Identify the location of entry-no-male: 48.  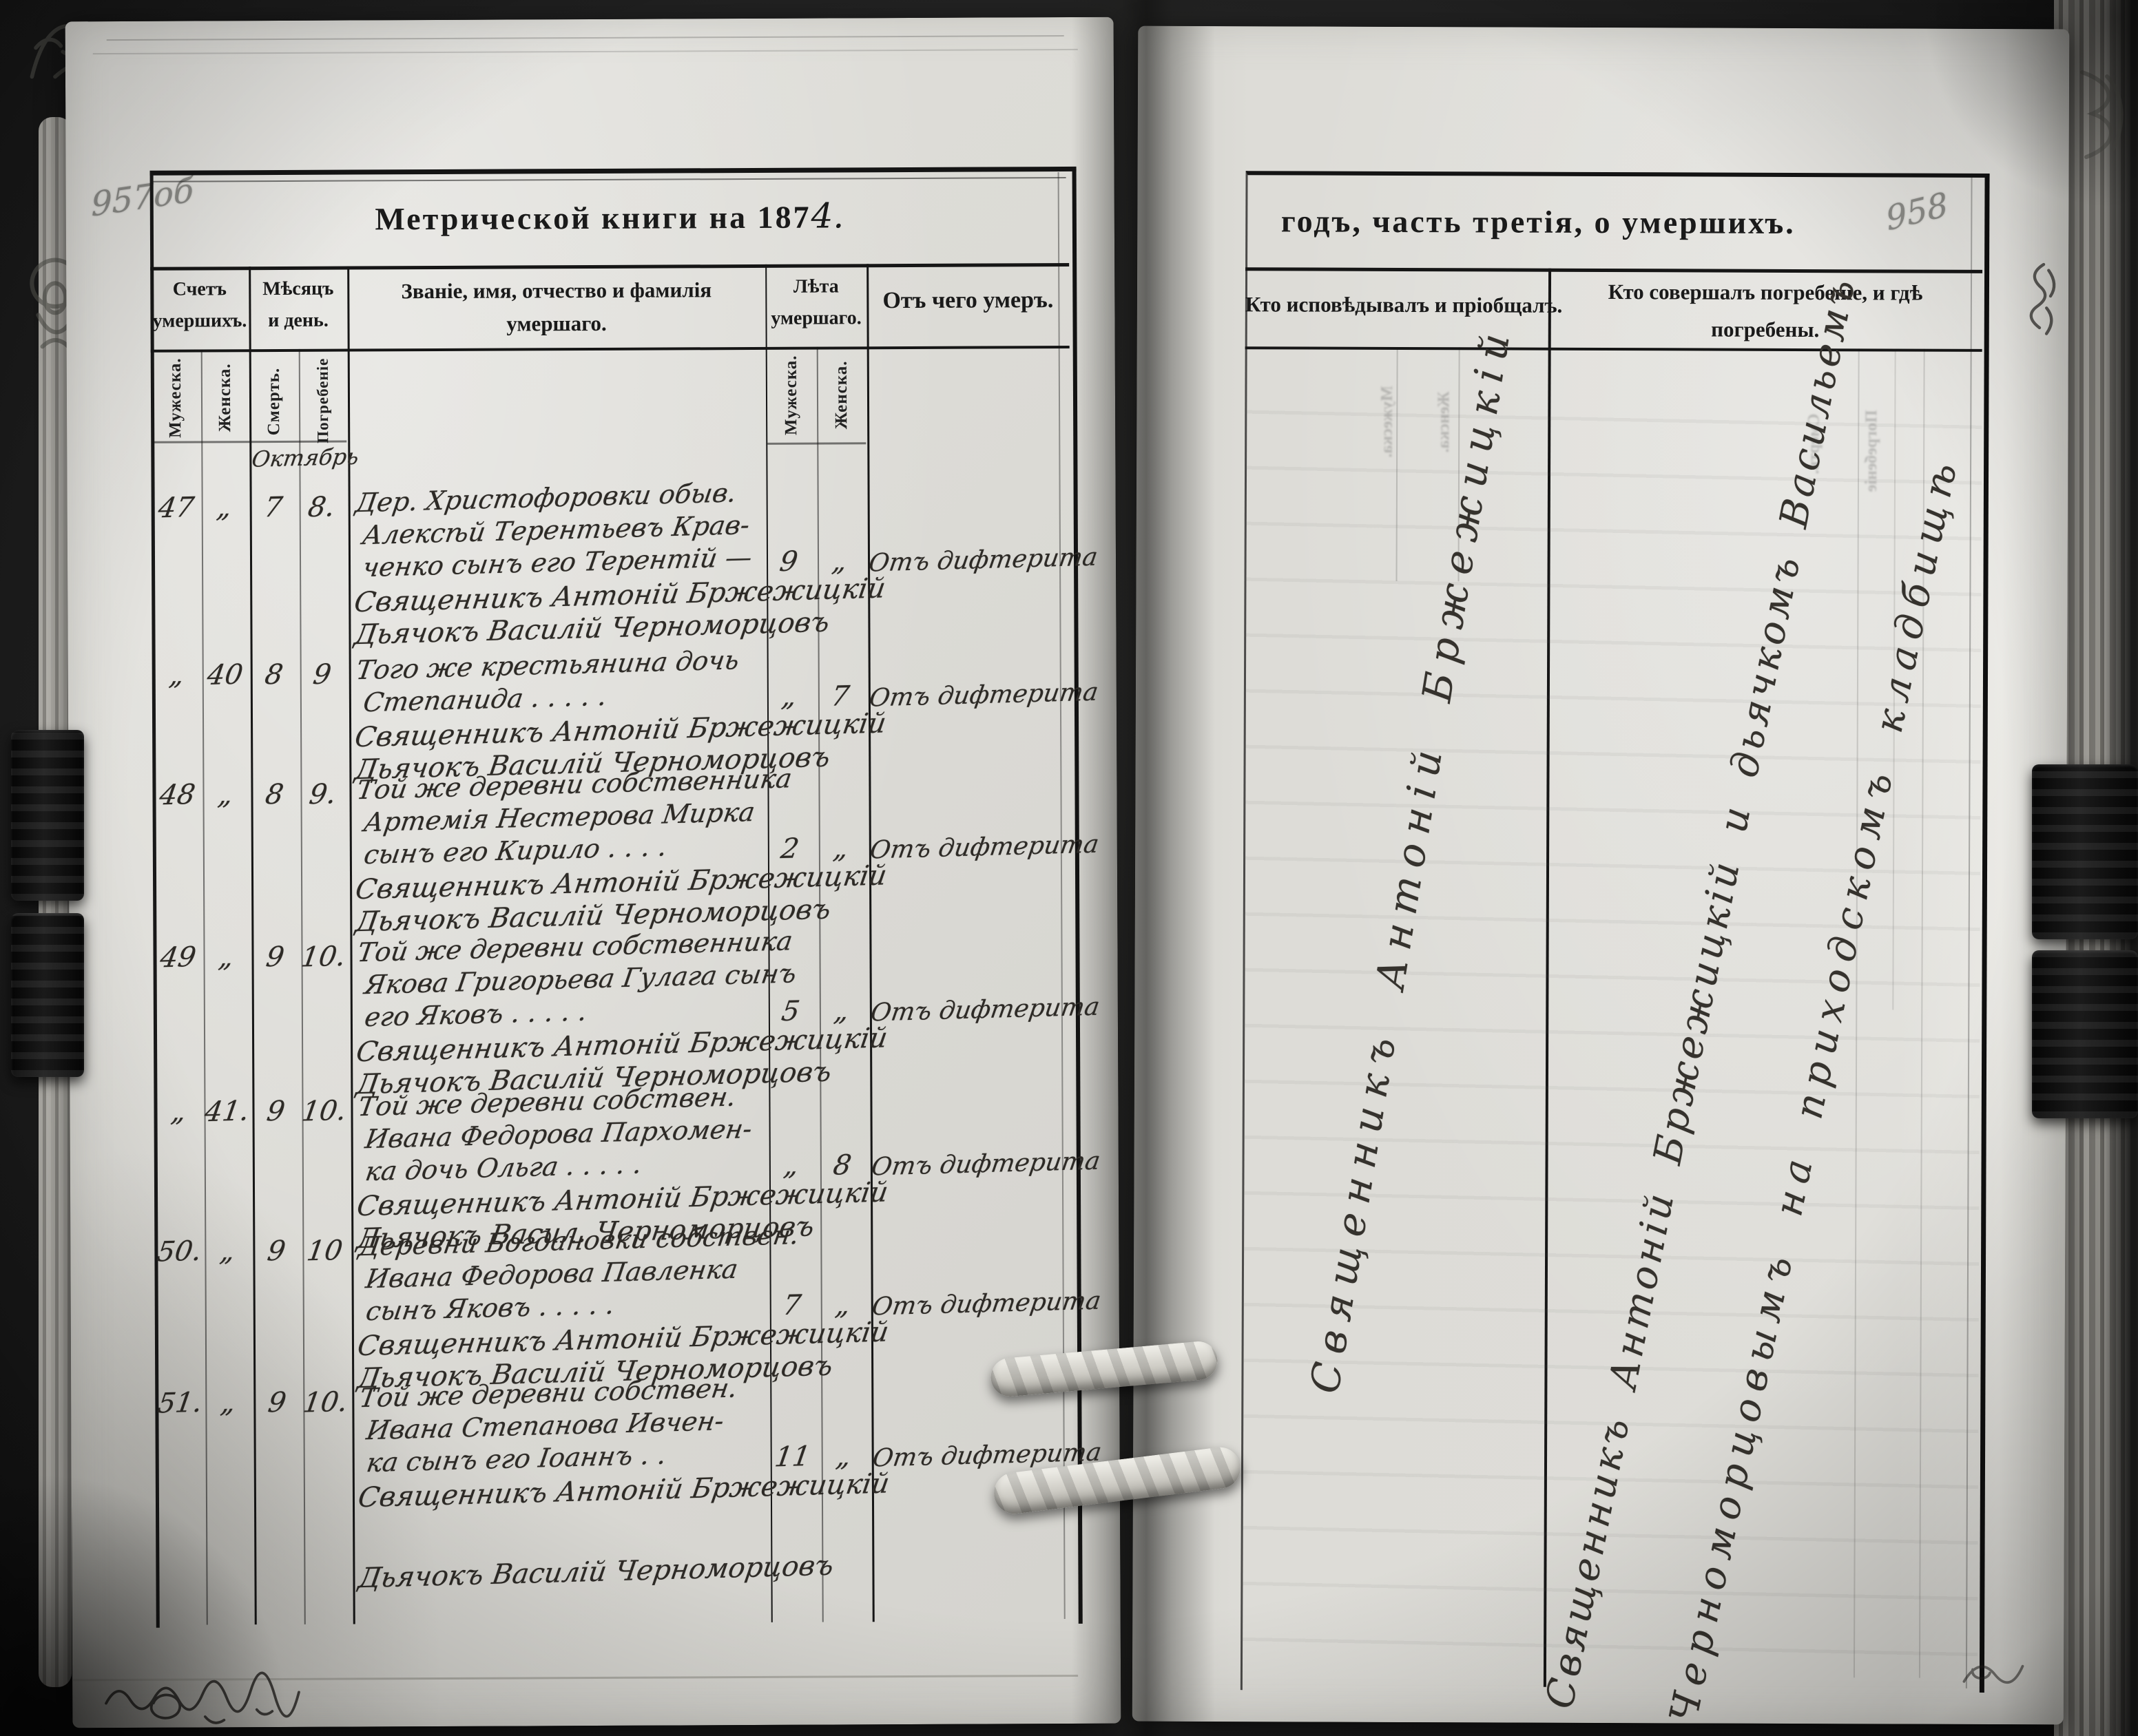
(177, 795).